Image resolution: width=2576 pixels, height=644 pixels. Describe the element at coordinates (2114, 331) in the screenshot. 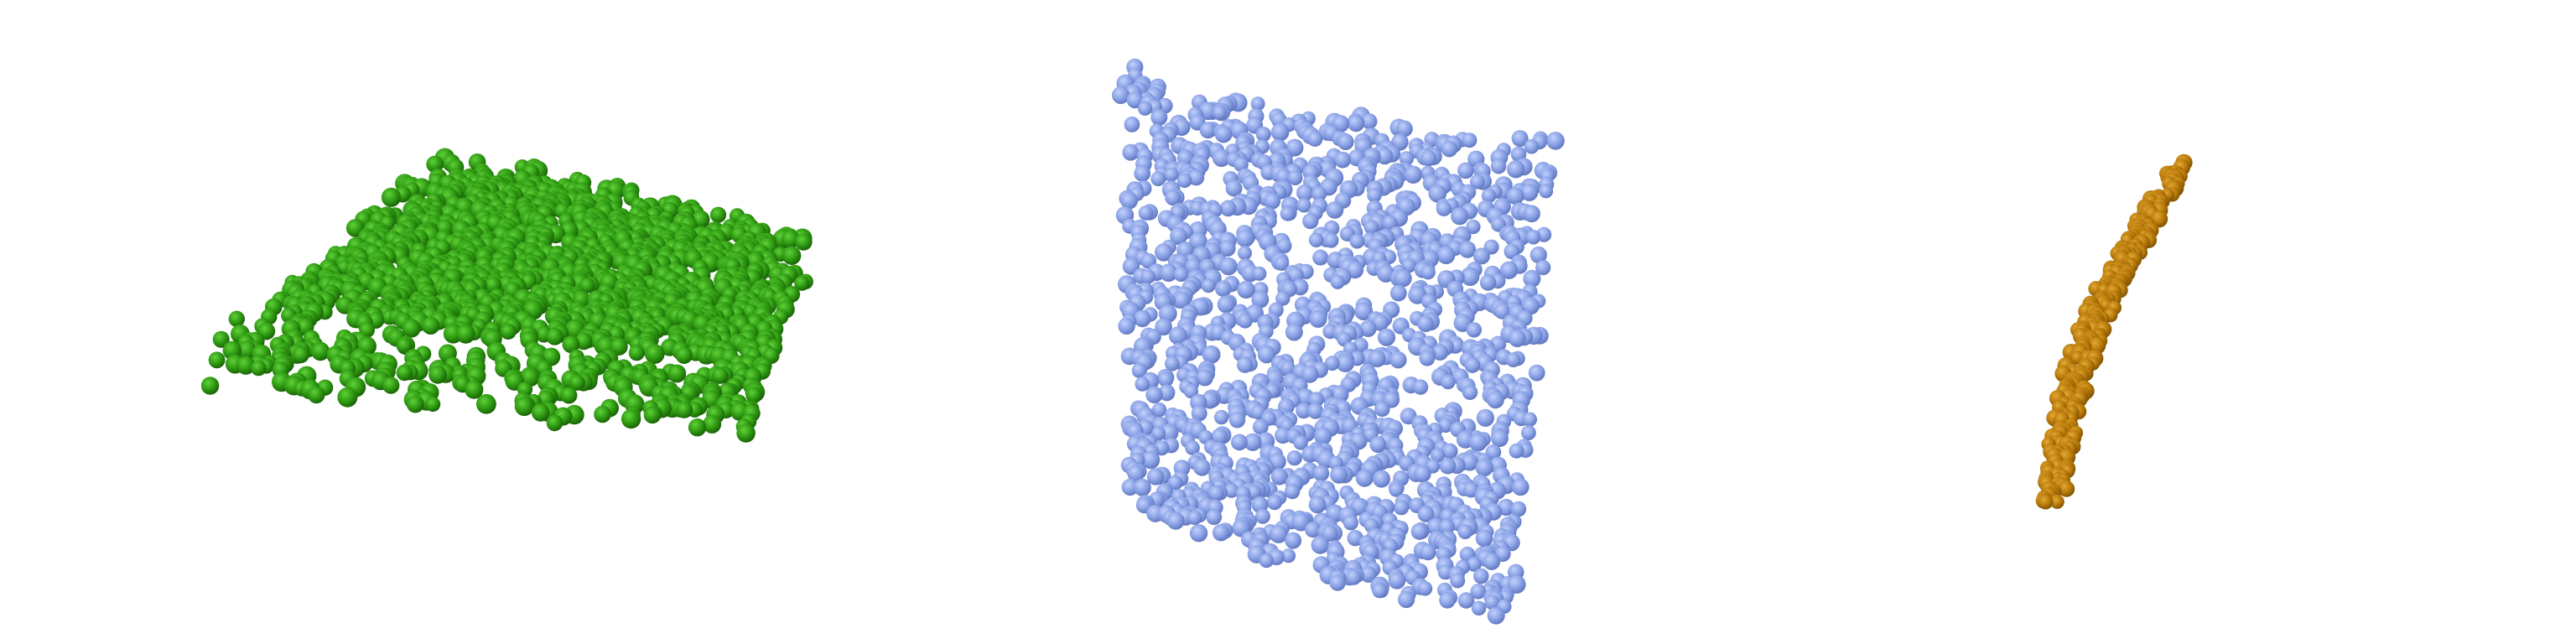

I see `orange-particle-cloud` at that location.